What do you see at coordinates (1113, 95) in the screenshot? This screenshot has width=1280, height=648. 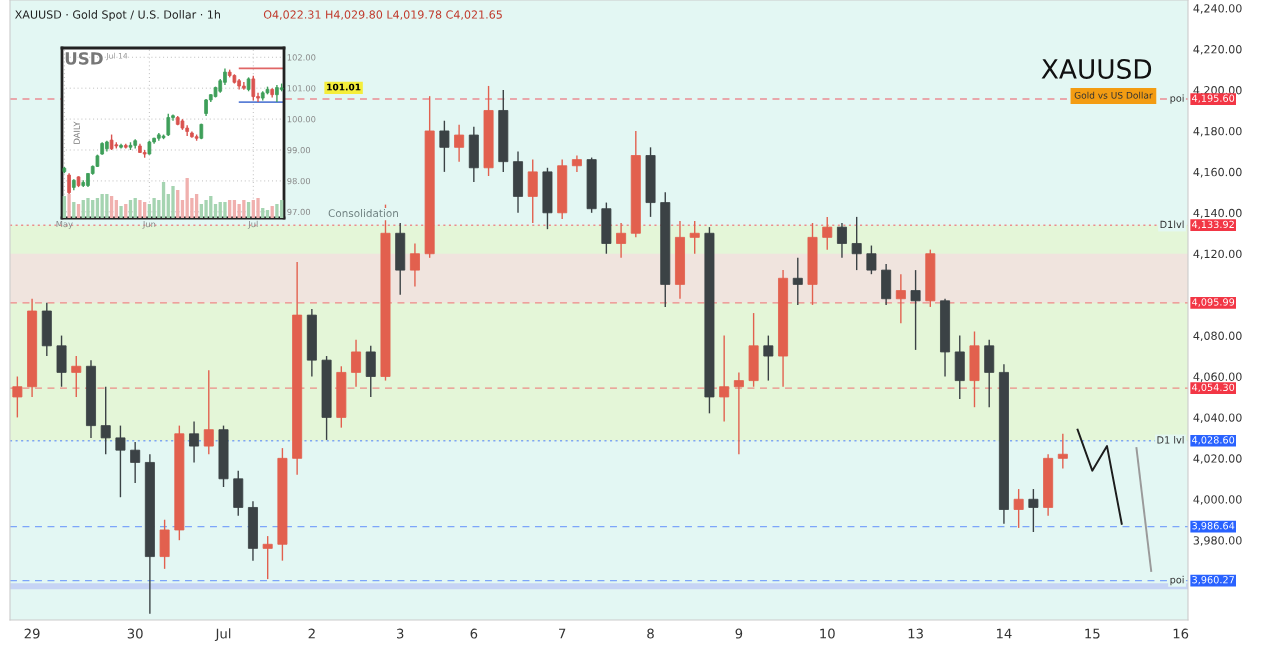 I see `annotation: Gold vs US Dollar` at bounding box center [1113, 95].